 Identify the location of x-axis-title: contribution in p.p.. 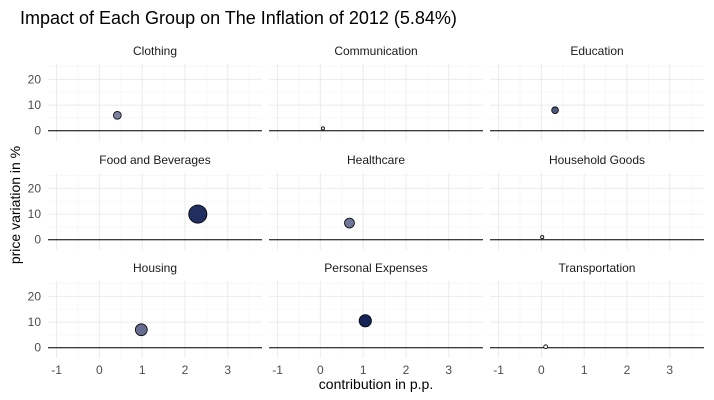
(376, 384).